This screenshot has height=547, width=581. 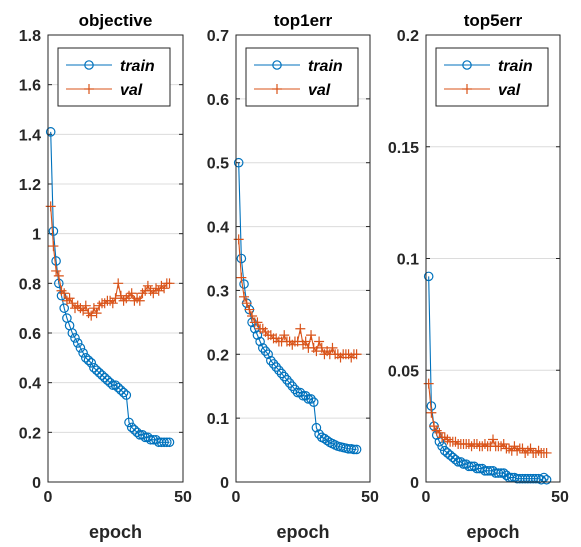 What do you see at coordinates (426, 497) in the screenshot?
I see `x-tick-label: 0` at bounding box center [426, 497].